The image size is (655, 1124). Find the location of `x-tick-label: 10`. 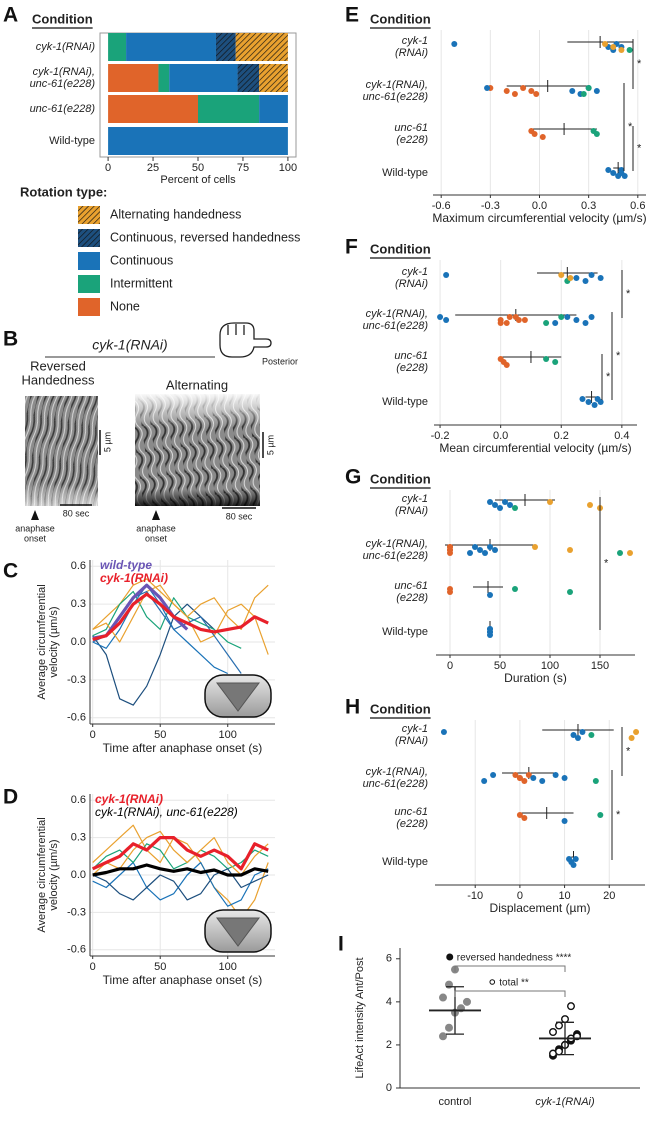

x-tick-label: 10 is located at coordinates (564, 896).